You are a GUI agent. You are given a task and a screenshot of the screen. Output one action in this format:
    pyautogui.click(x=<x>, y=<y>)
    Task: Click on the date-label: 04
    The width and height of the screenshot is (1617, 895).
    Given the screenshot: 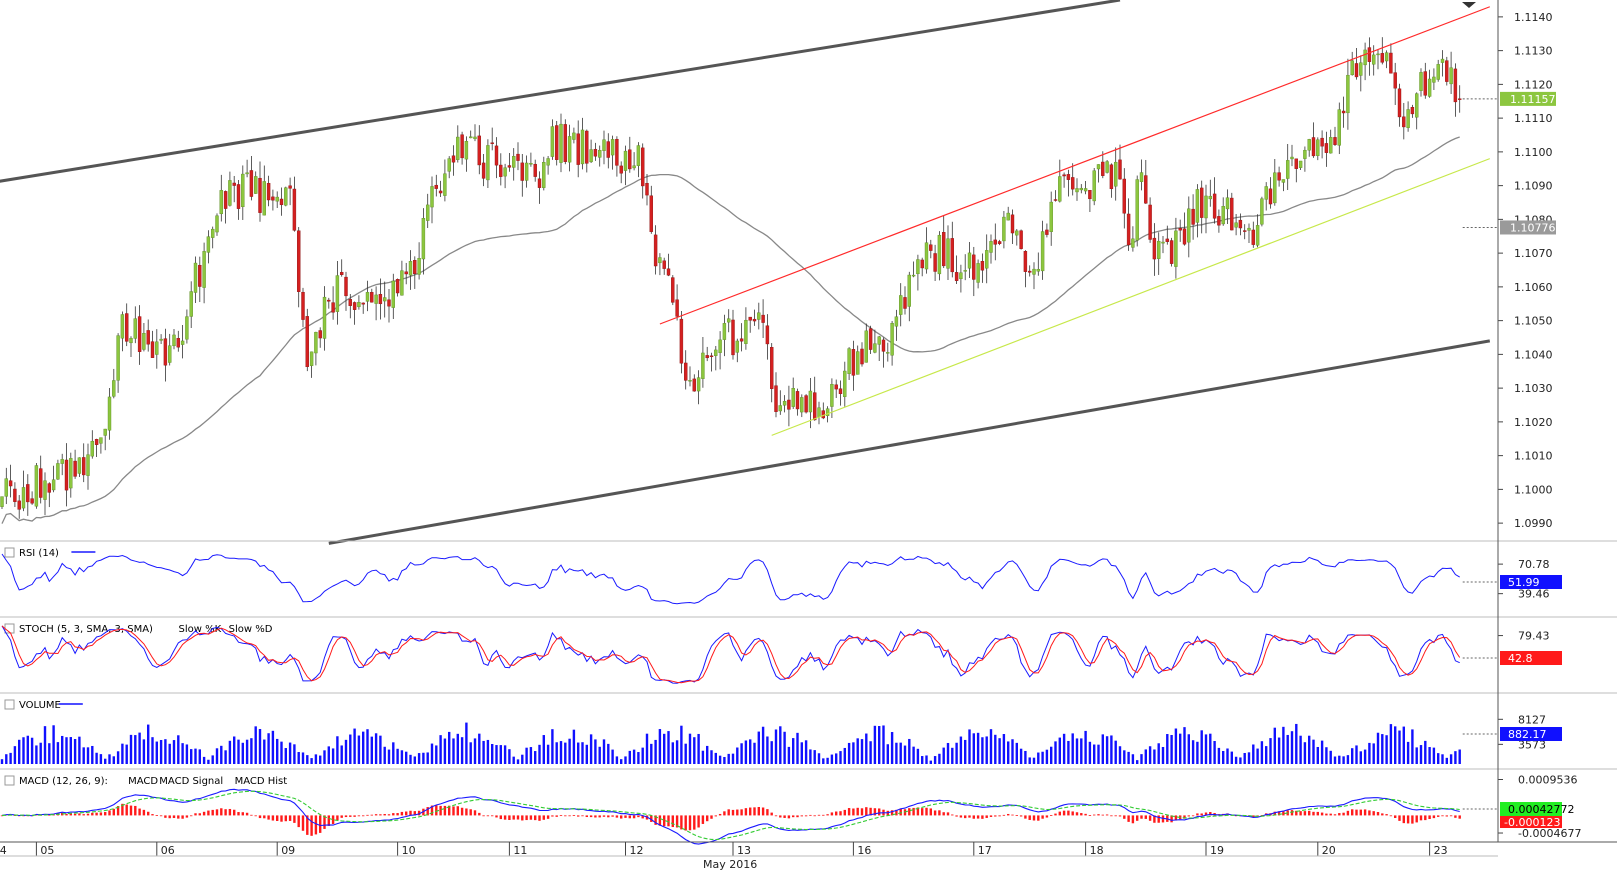 What is the action you would take?
    pyautogui.click(x=3, y=850)
    